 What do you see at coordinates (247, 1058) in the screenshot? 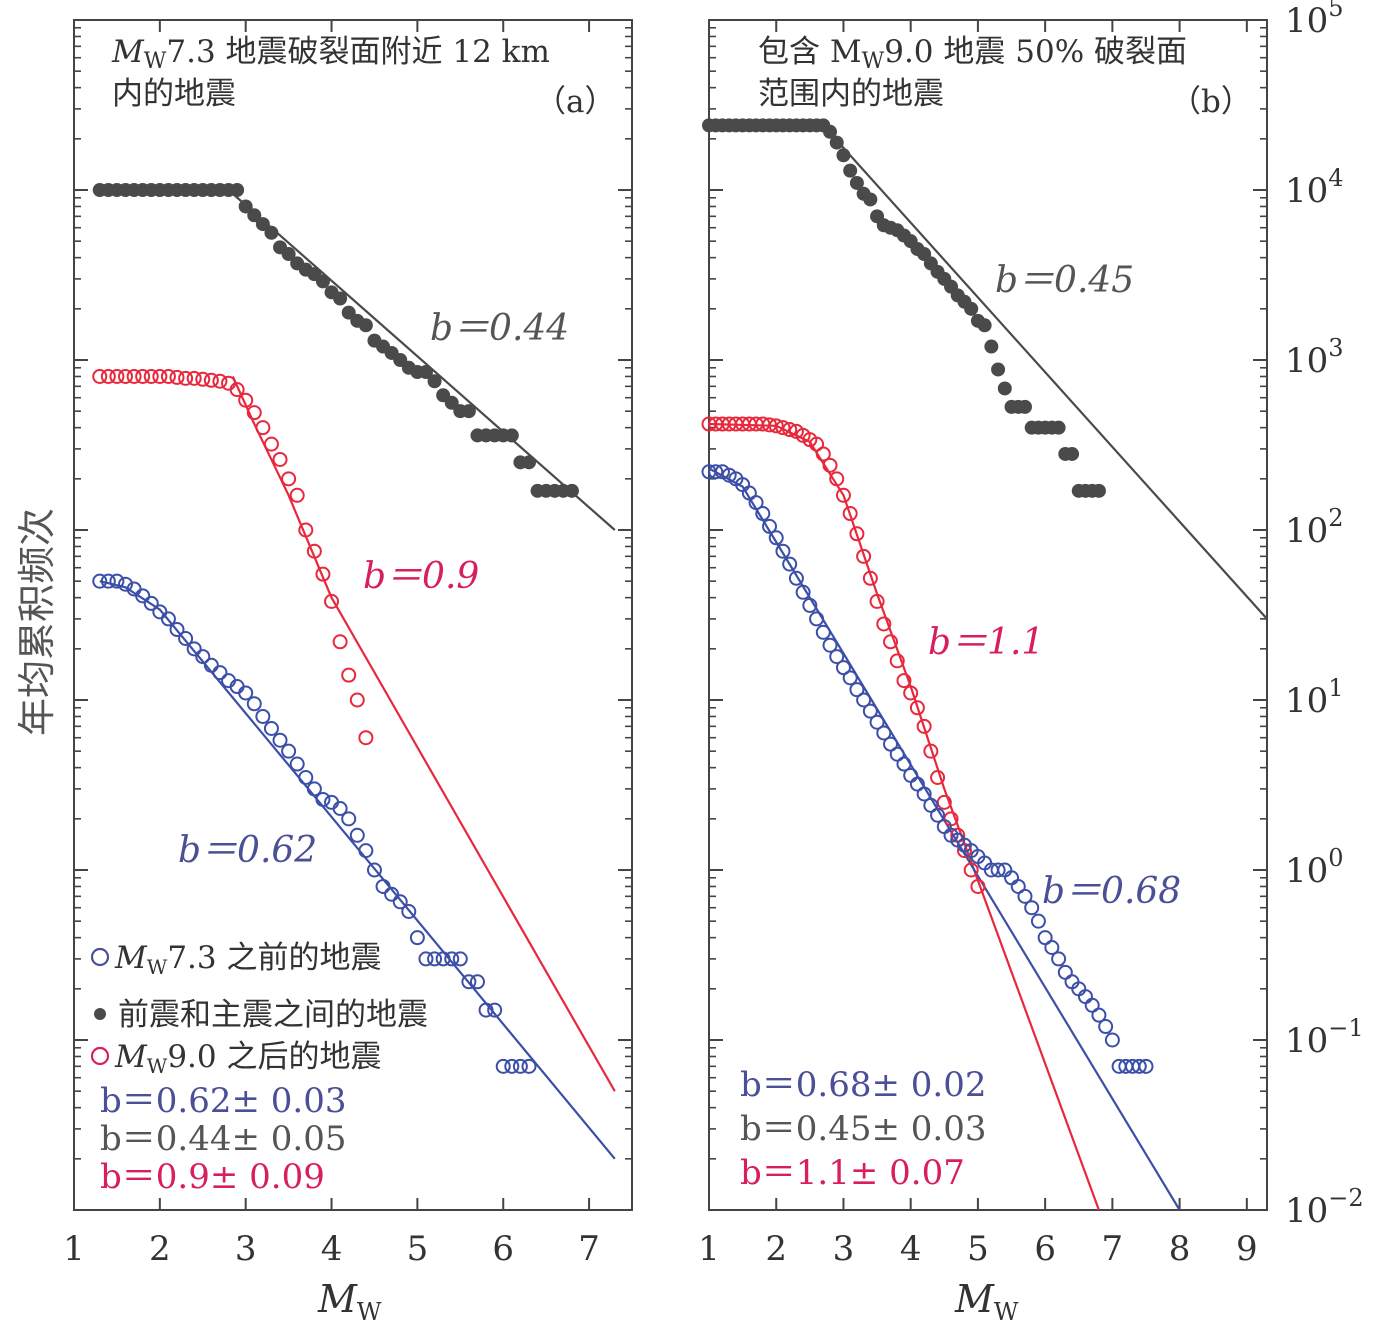
I see `legend-text-red: MW9.0 之后的地震` at bounding box center [247, 1058].